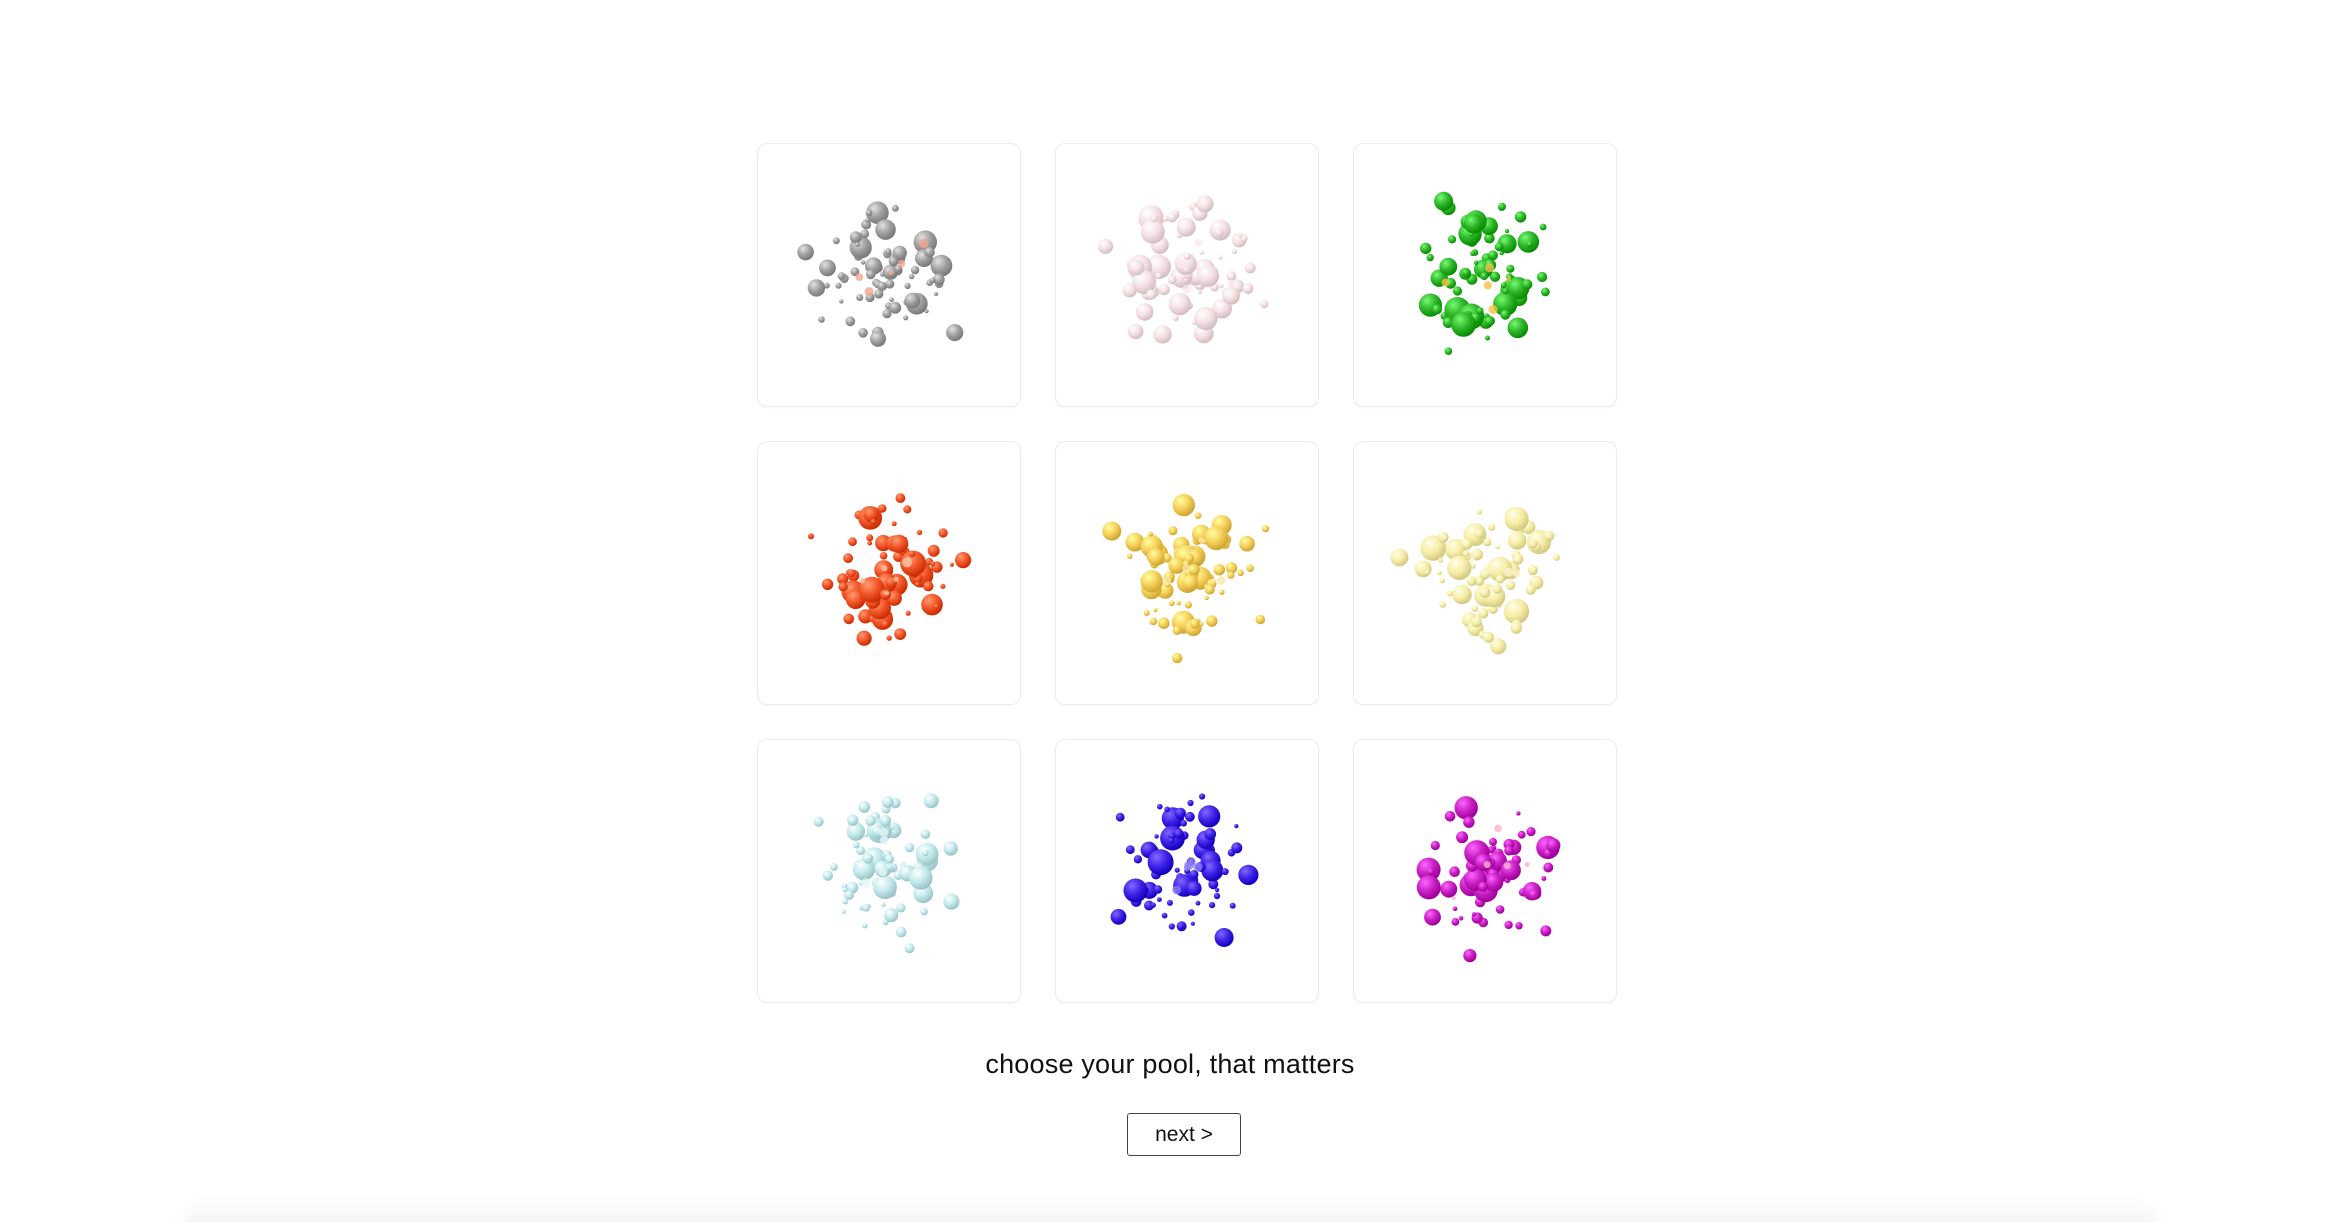 This screenshot has width=2340, height=1222. I want to click on pool-tile-pale-pink, so click(1187, 275).